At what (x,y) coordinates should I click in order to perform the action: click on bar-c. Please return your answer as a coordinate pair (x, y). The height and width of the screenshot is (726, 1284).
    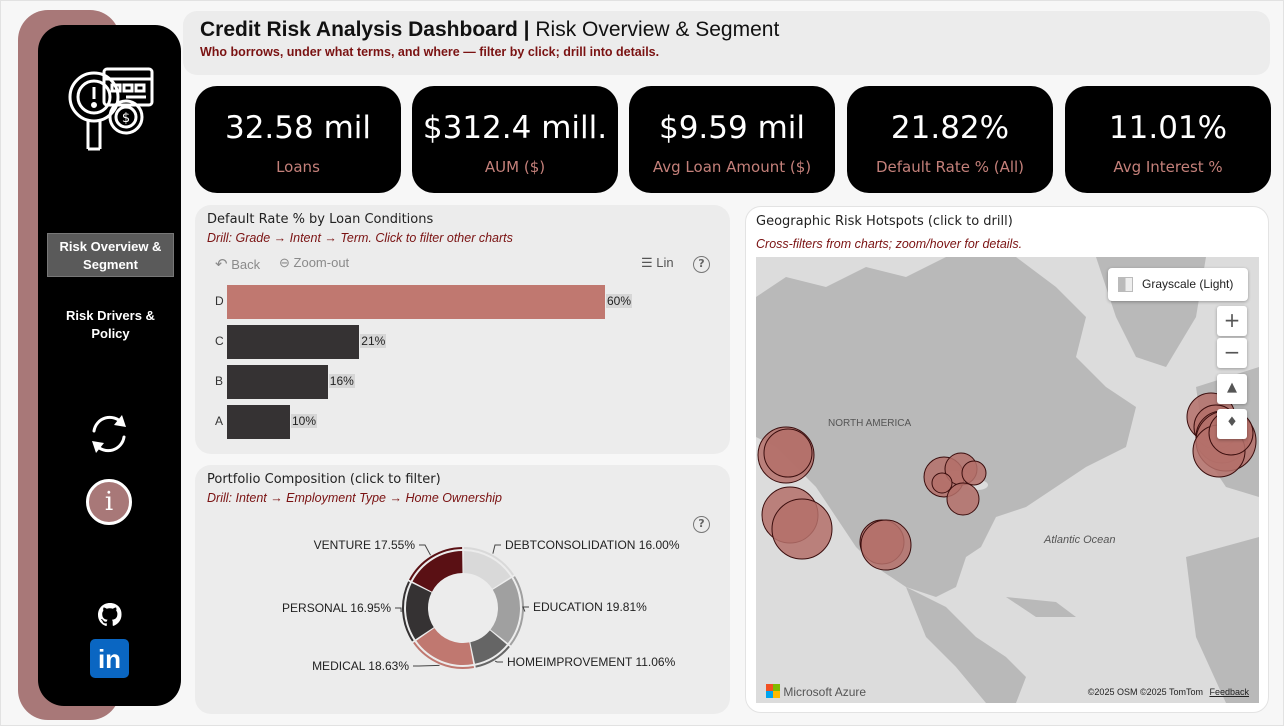
    Looking at the image, I should click on (293, 342).